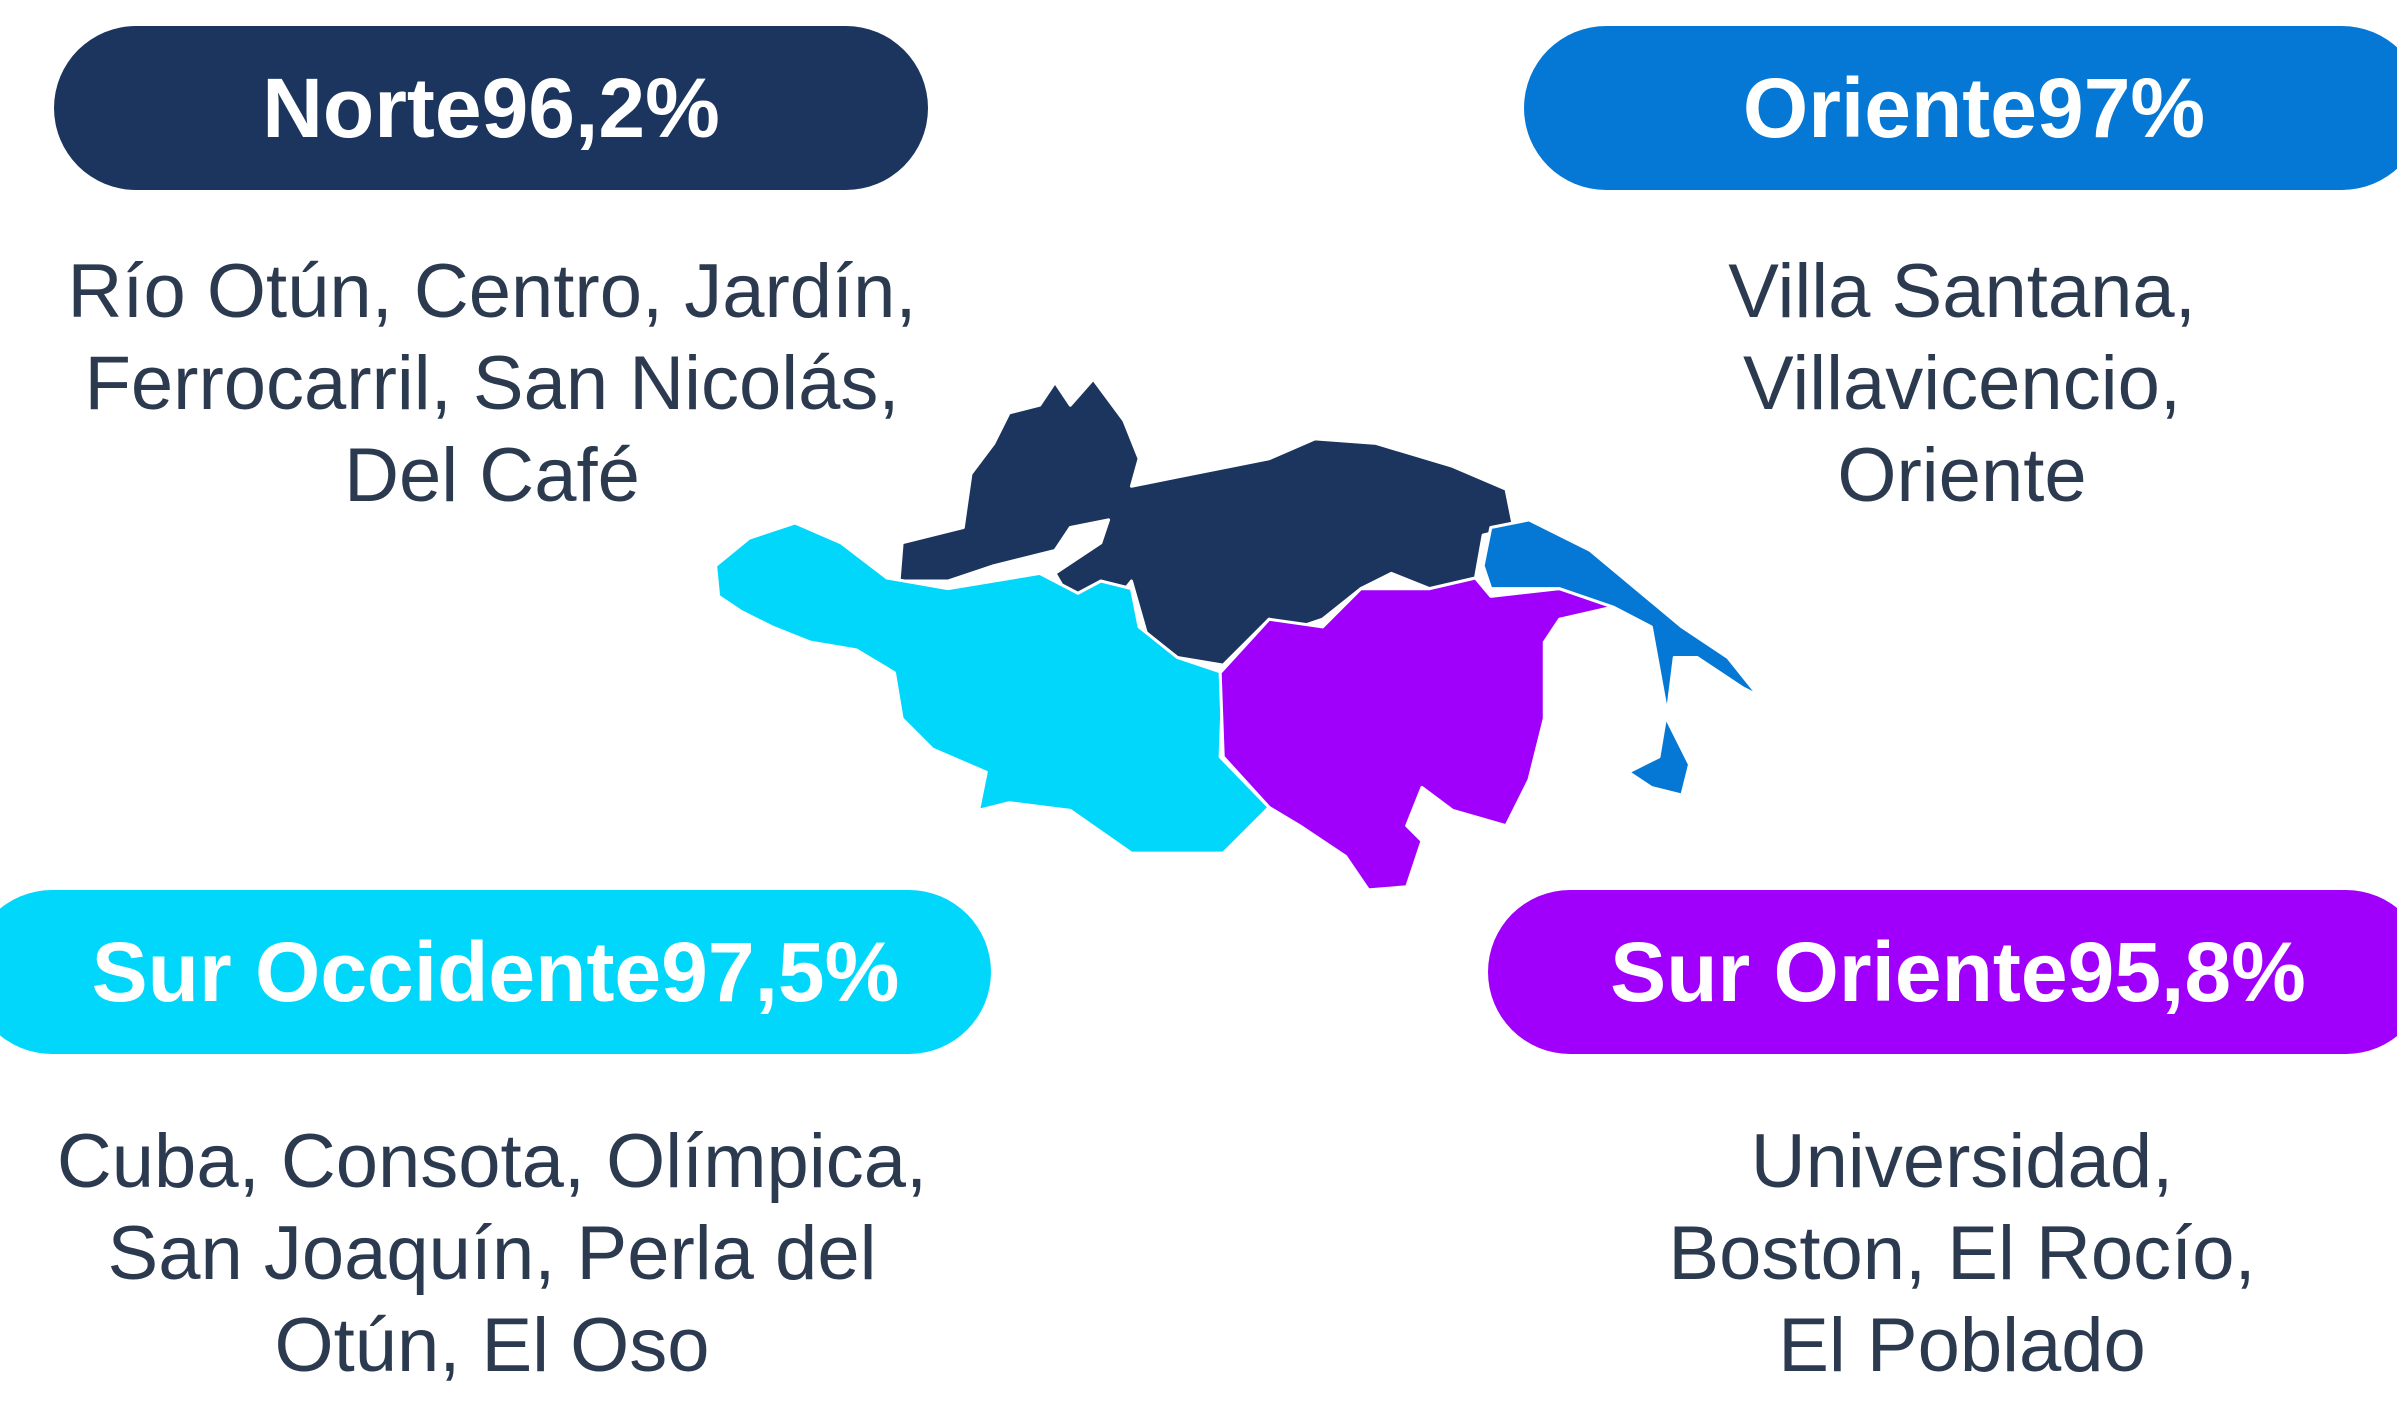  Describe the element at coordinates (492, 383) in the screenshot. I see `neighborhood-line: Ferrocarril, San Nicolás,` at that location.